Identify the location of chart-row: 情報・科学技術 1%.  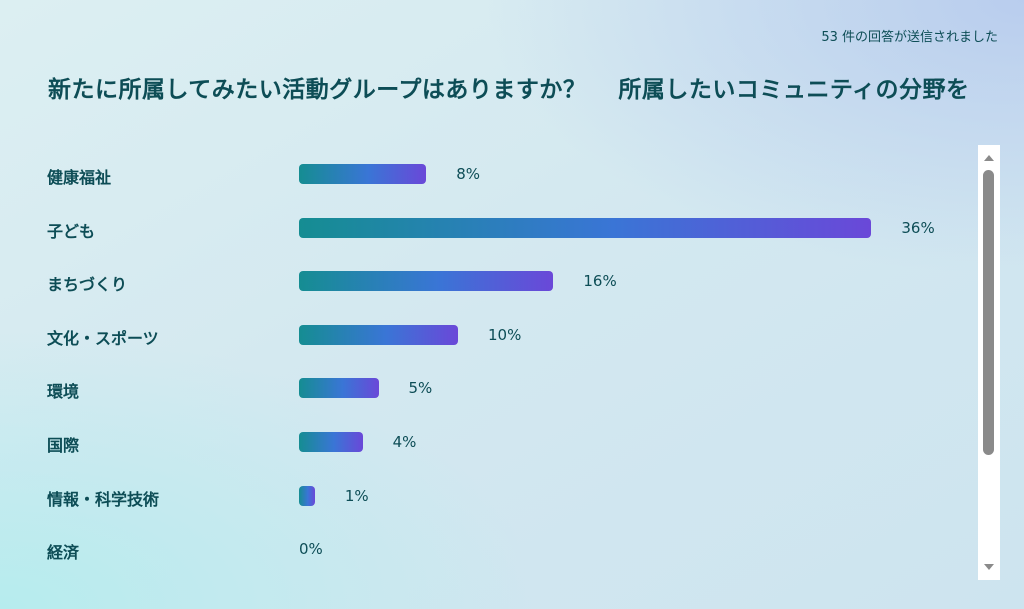
(480, 496).